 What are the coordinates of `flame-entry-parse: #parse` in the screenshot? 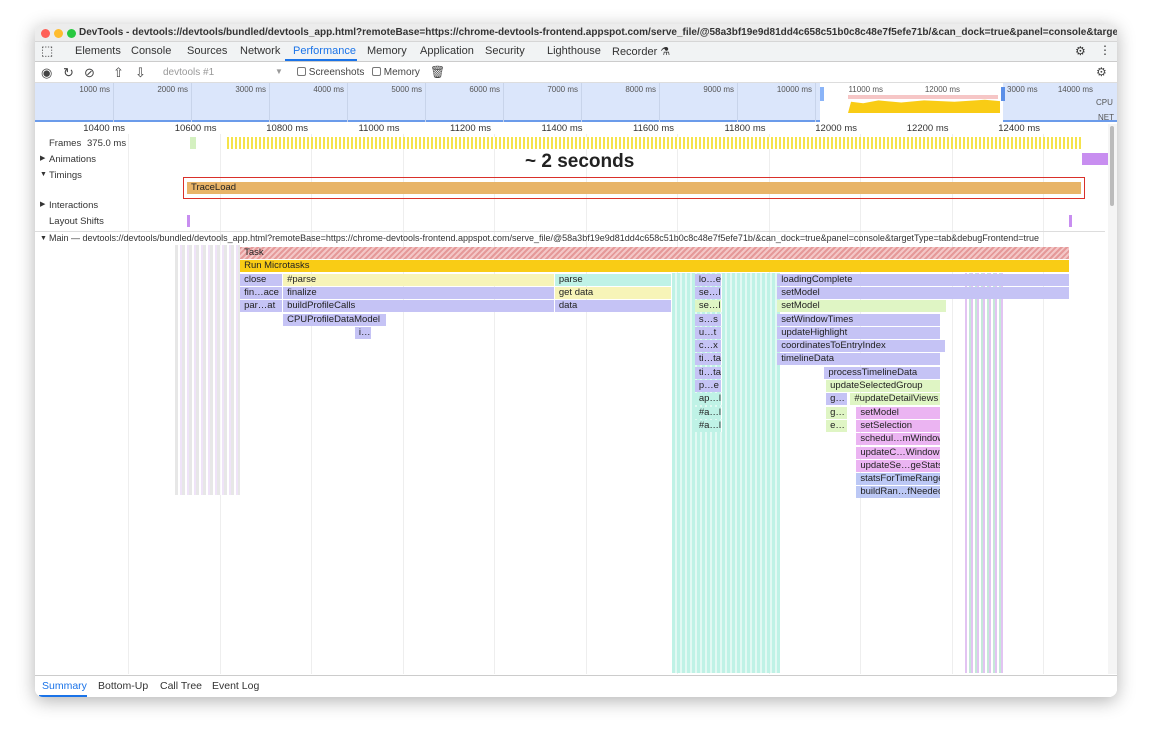 It's located at (419, 279).